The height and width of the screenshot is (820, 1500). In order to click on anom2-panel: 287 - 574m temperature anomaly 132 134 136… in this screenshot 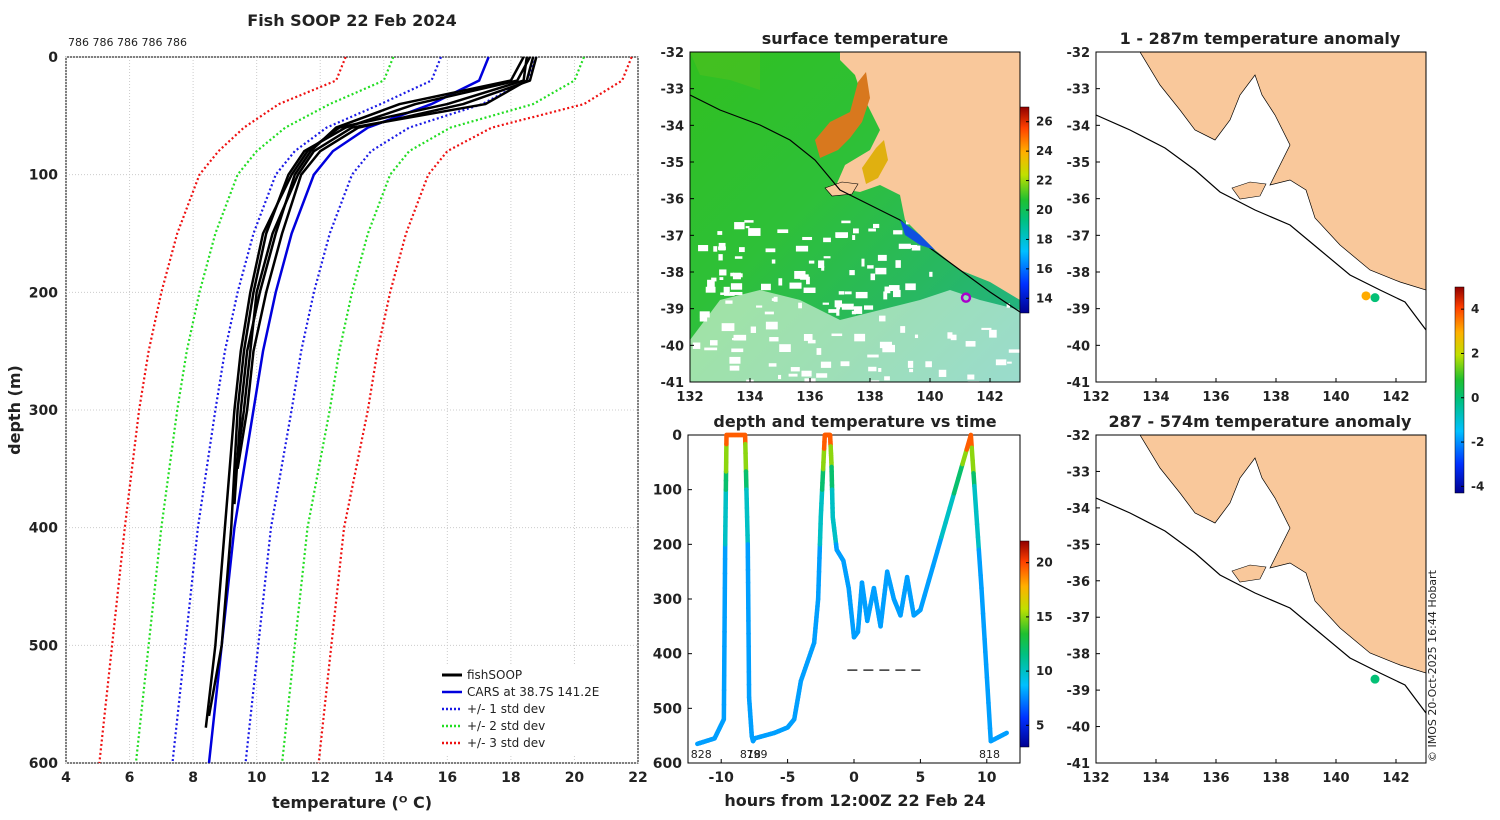, I will do `click(1247, 599)`.